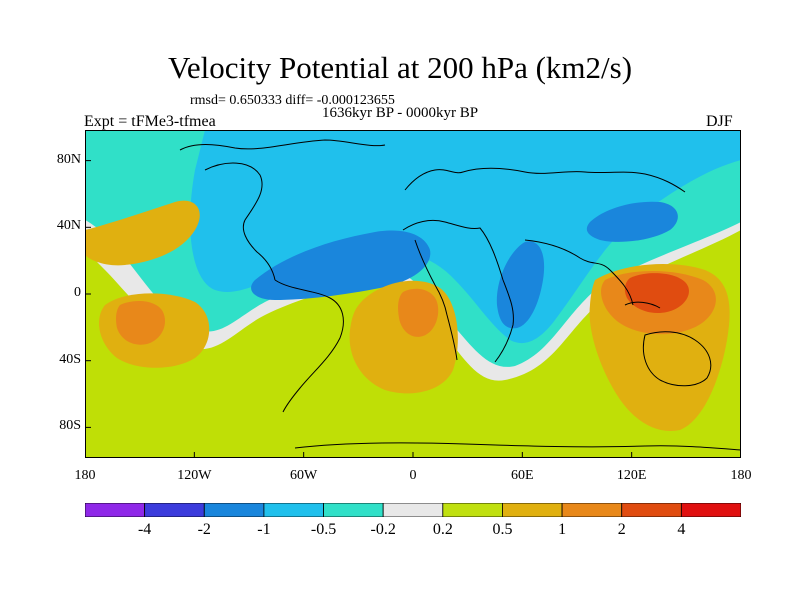  I want to click on stats-label: rmsd= 0.650333 diff= -0.000123655, so click(292, 100).